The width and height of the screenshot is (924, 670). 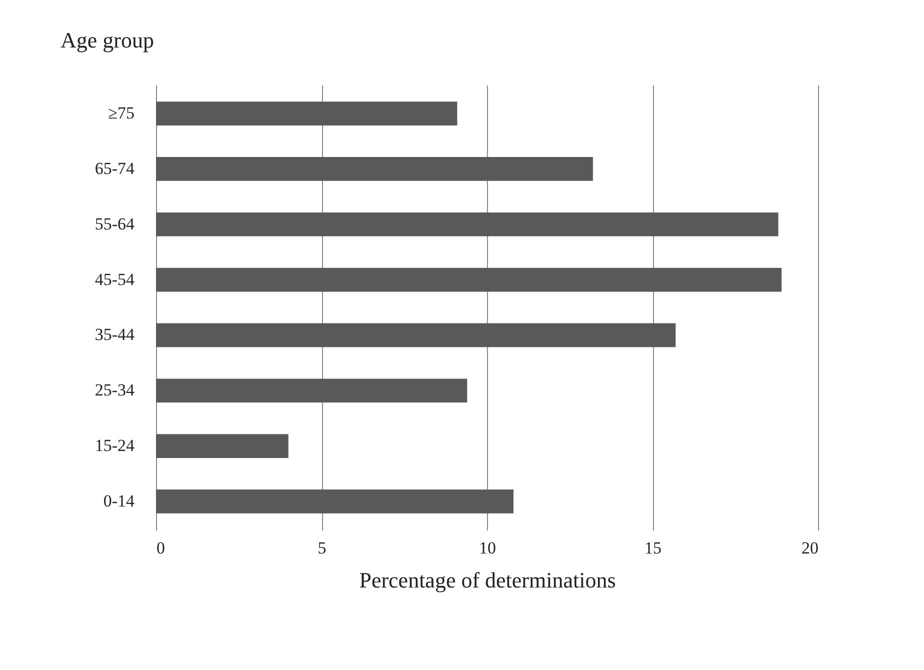 What do you see at coordinates (487, 580) in the screenshot?
I see `x-axis-title: Percentage of determinations` at bounding box center [487, 580].